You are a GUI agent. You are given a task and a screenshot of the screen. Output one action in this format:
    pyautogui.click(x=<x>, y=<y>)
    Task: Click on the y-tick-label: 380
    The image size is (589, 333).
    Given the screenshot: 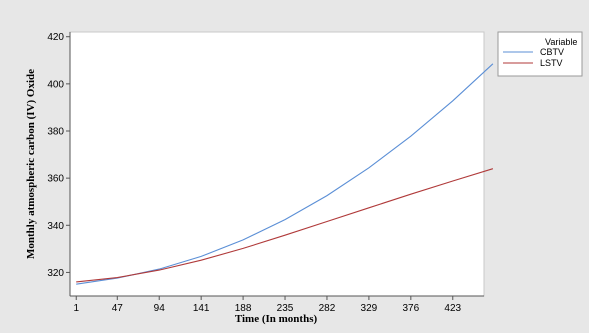 What is the action you would take?
    pyautogui.click(x=55, y=132)
    